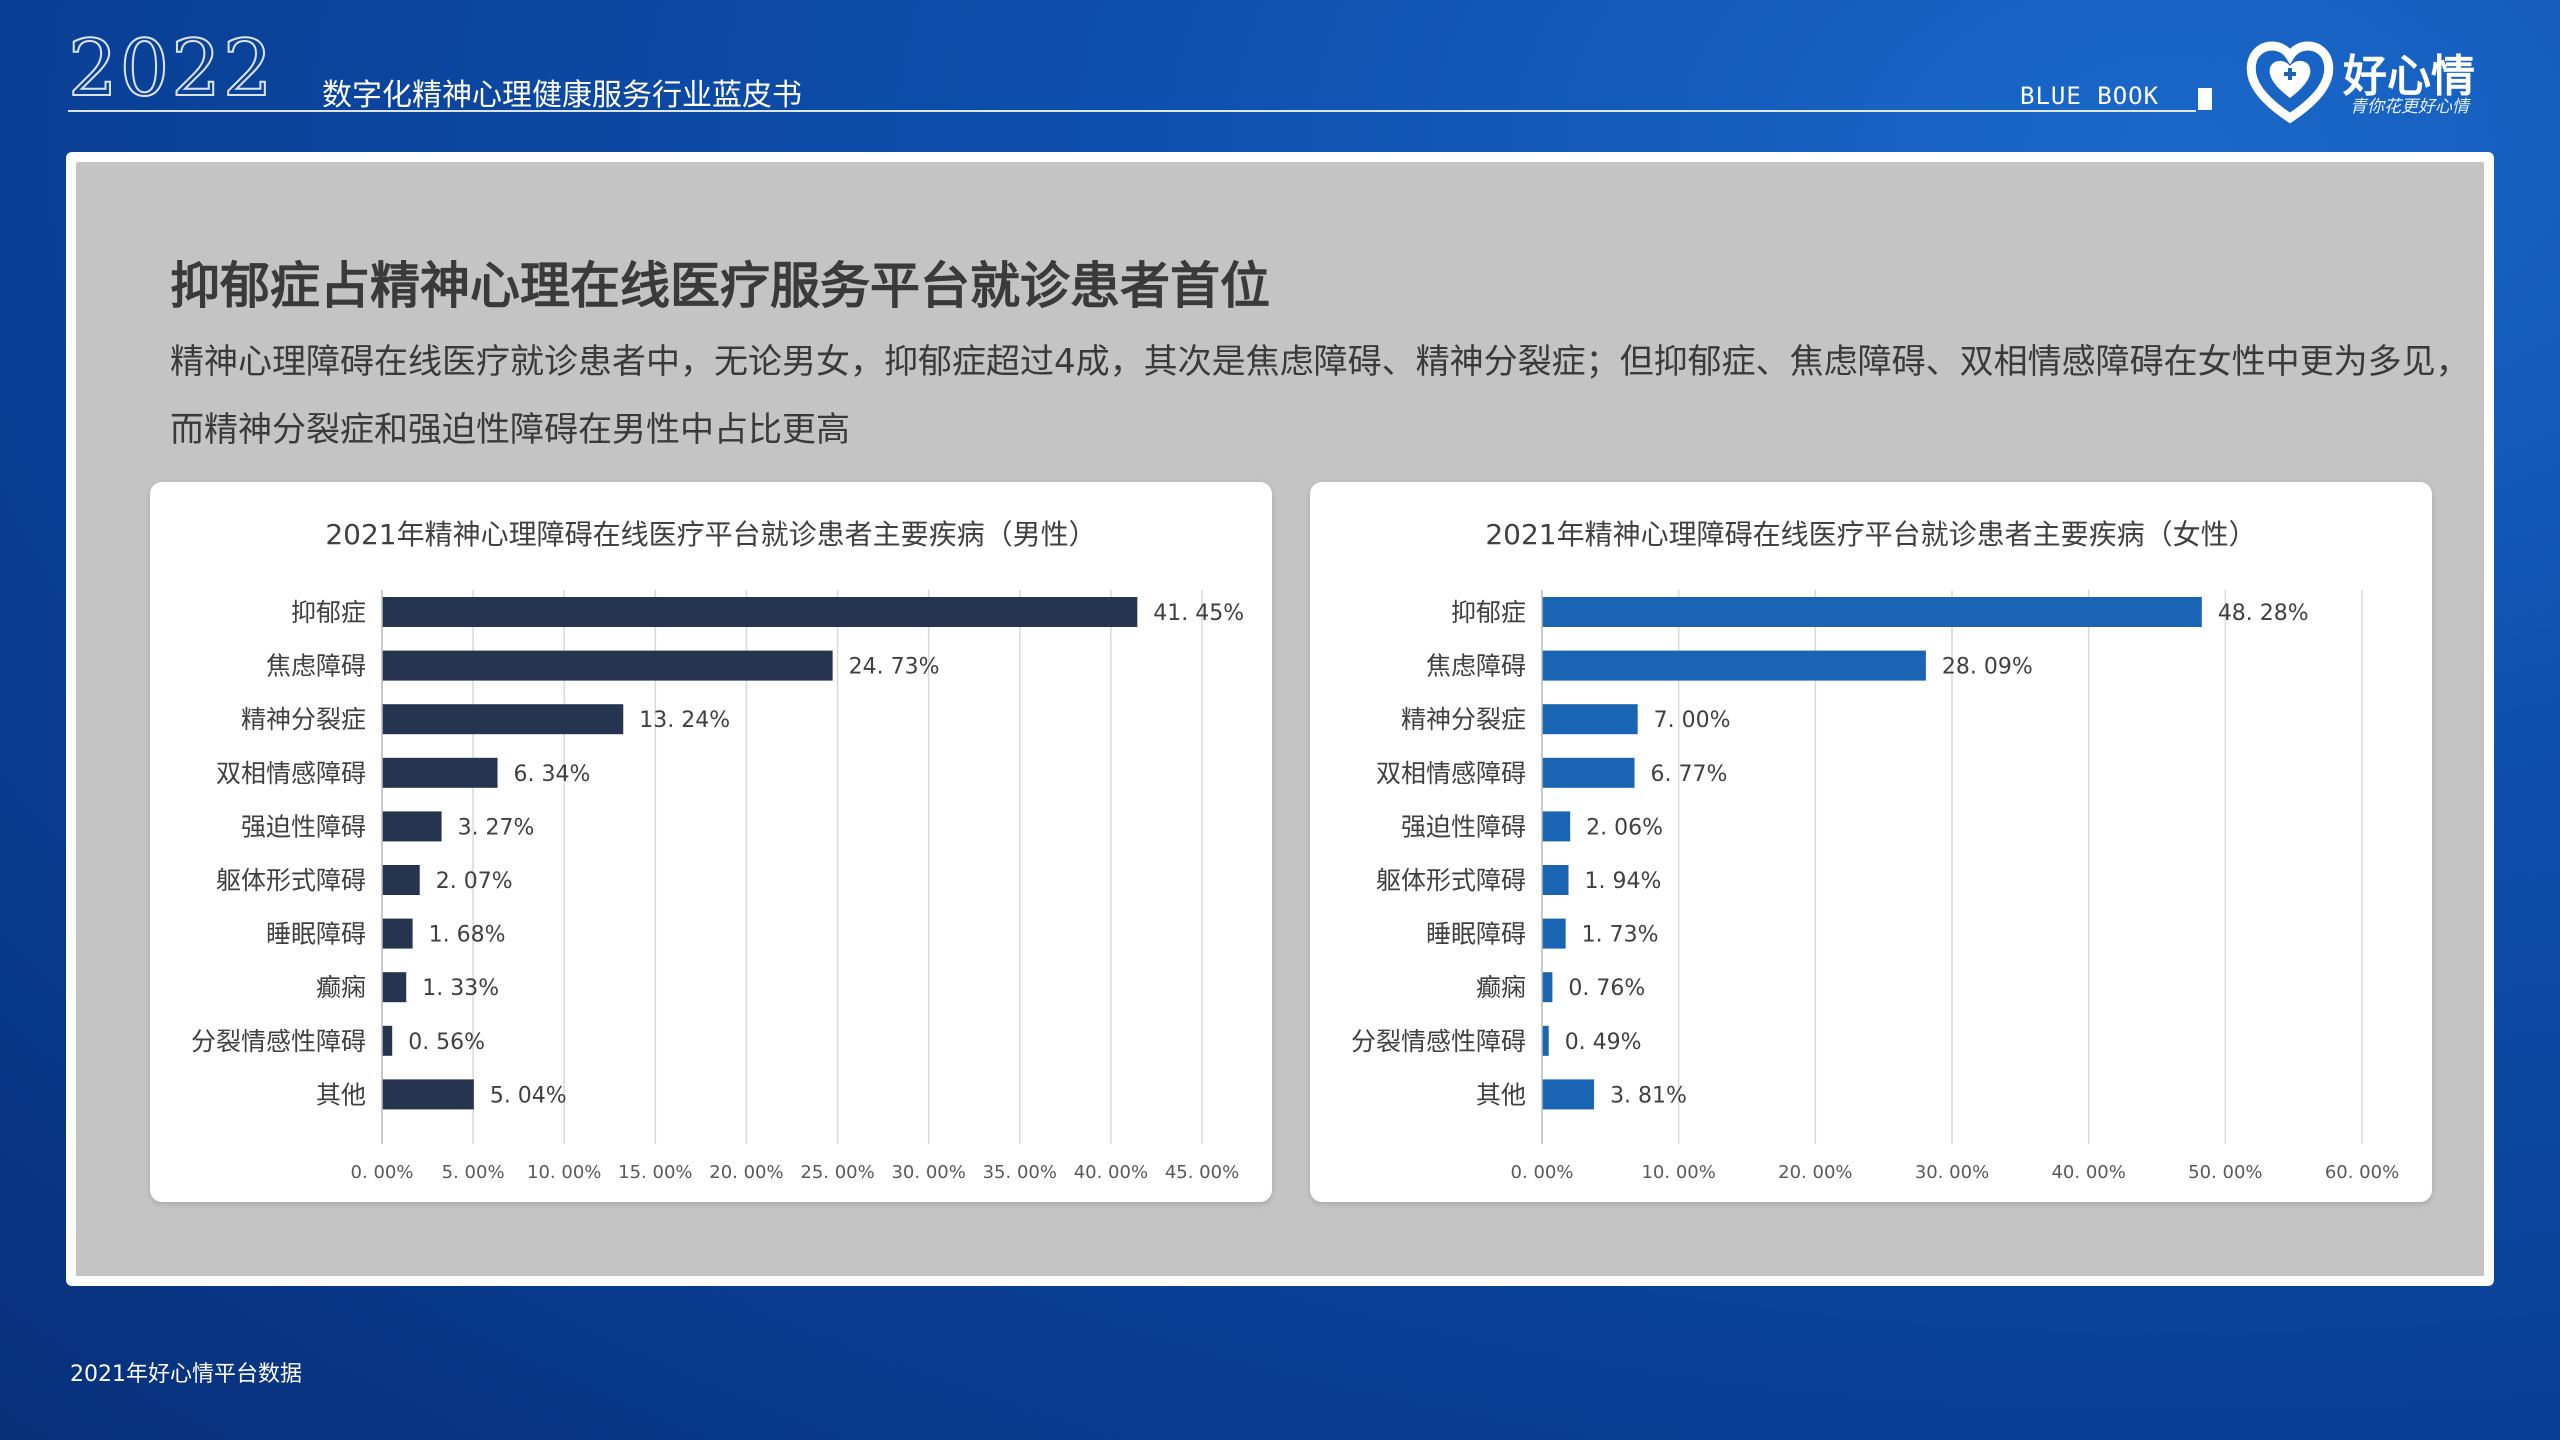 The image size is (2560, 1440). What do you see at coordinates (1451, 880) in the screenshot?
I see `female-category-label: 躯体形式障碍` at bounding box center [1451, 880].